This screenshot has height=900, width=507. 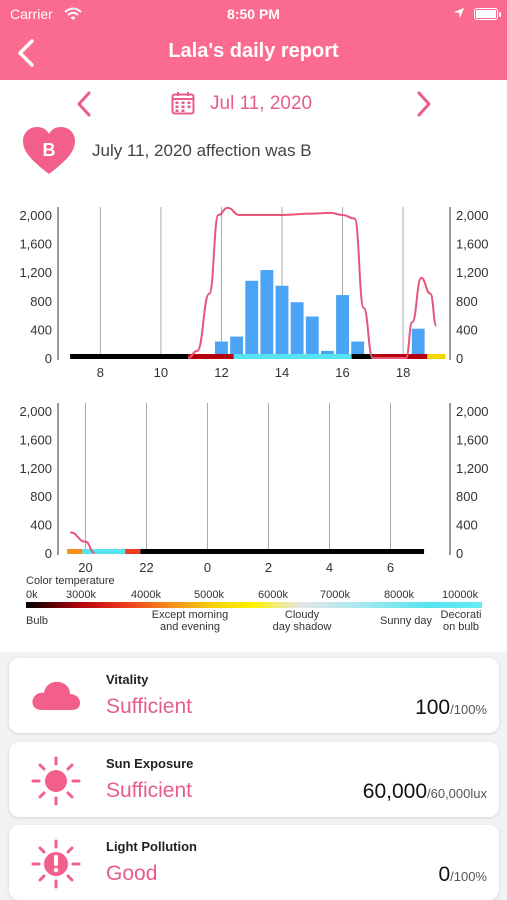 I want to click on status-bar: Carrier 8:50 PM, so click(x=253, y=15).